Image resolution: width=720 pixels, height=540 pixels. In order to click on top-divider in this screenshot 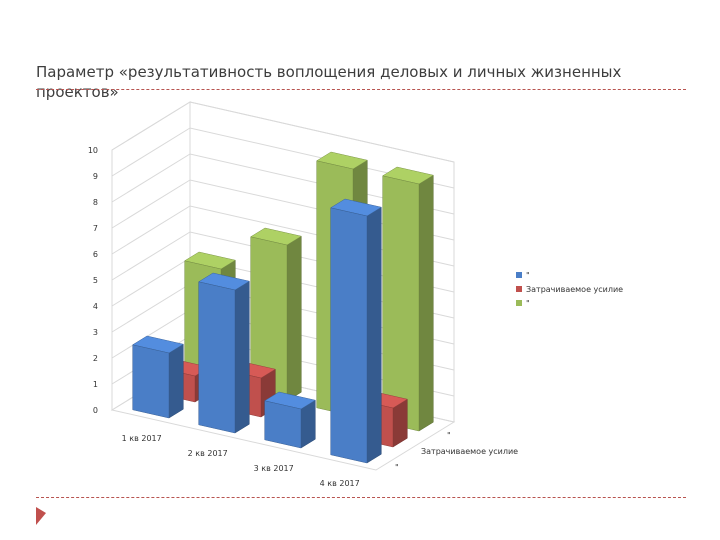, I will do `click(361, 89)`.